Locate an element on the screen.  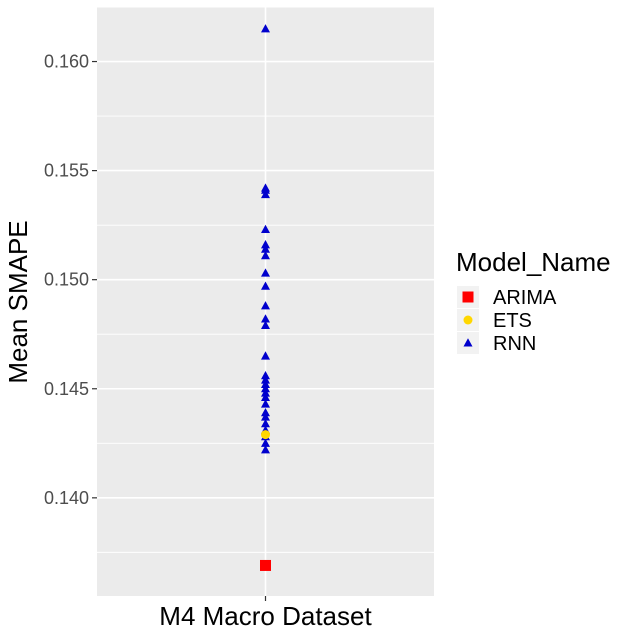
x-axis-title: M4 Macro Dataset is located at coordinates (265, 616).